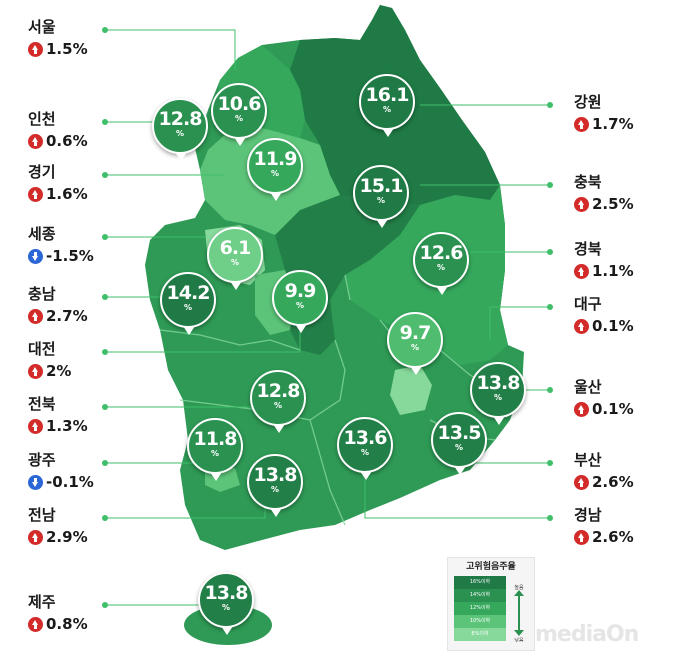 This screenshot has height=655, width=680. Describe the element at coordinates (42, 172) in the screenshot. I see `region-name: 경기` at that location.